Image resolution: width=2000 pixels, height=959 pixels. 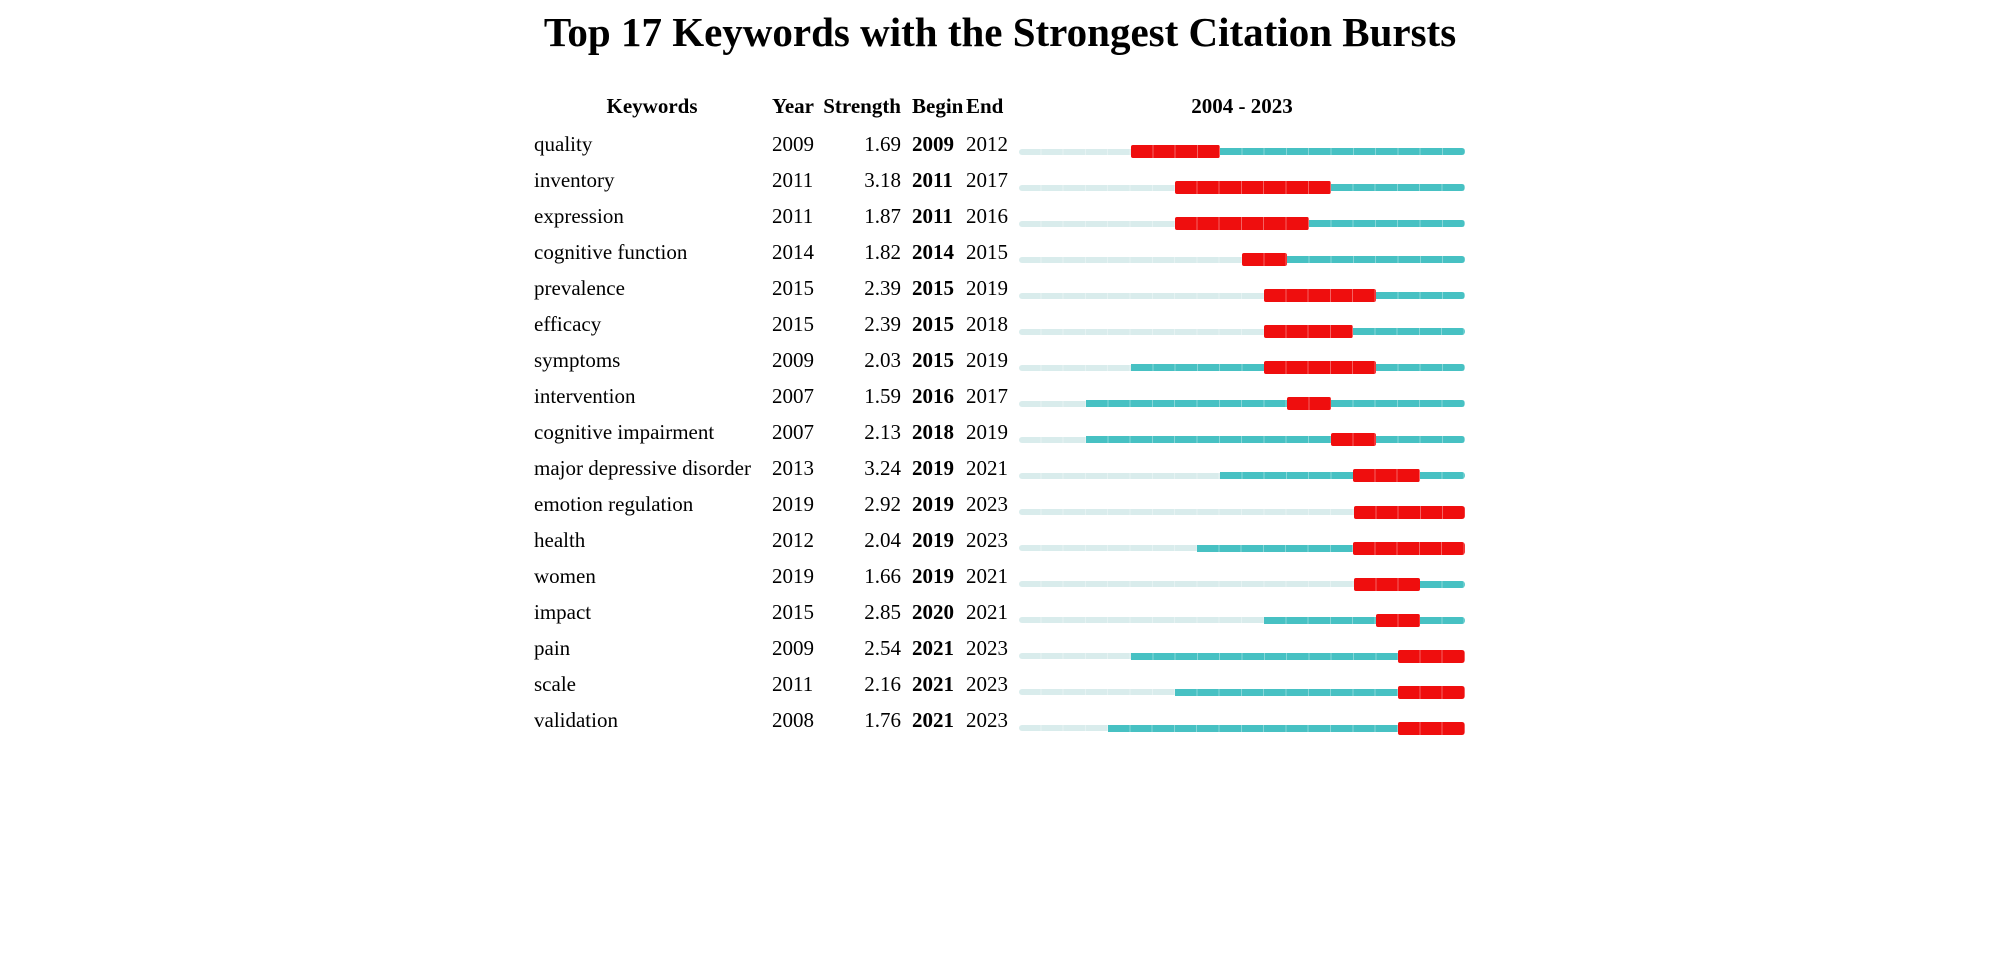 I want to click on column-header-begin: Begin, so click(x=938, y=106).